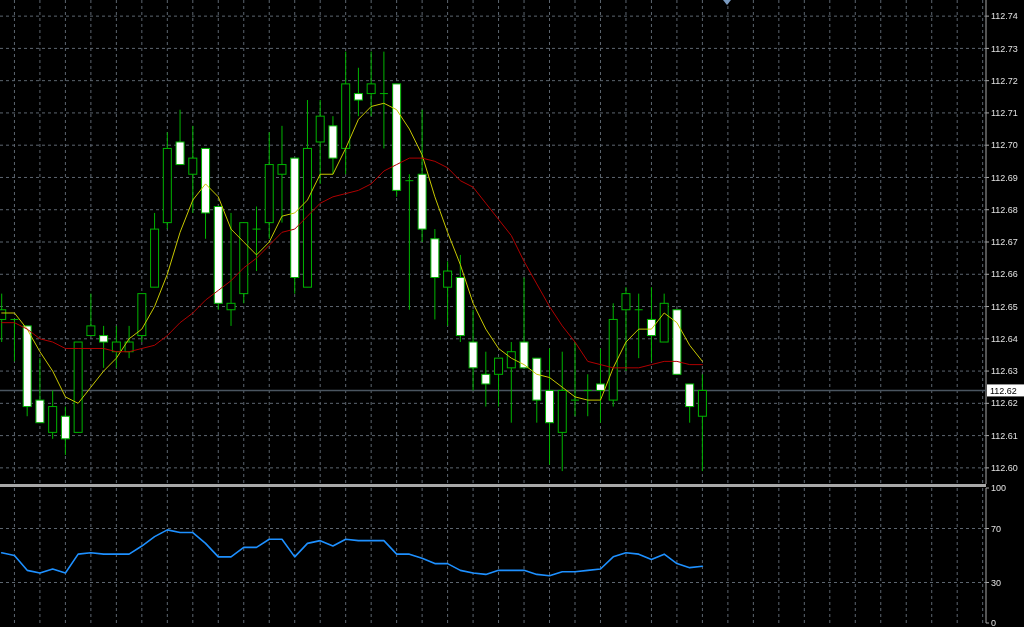  I want to click on y-tick-label: 112.67, so click(1004, 242).